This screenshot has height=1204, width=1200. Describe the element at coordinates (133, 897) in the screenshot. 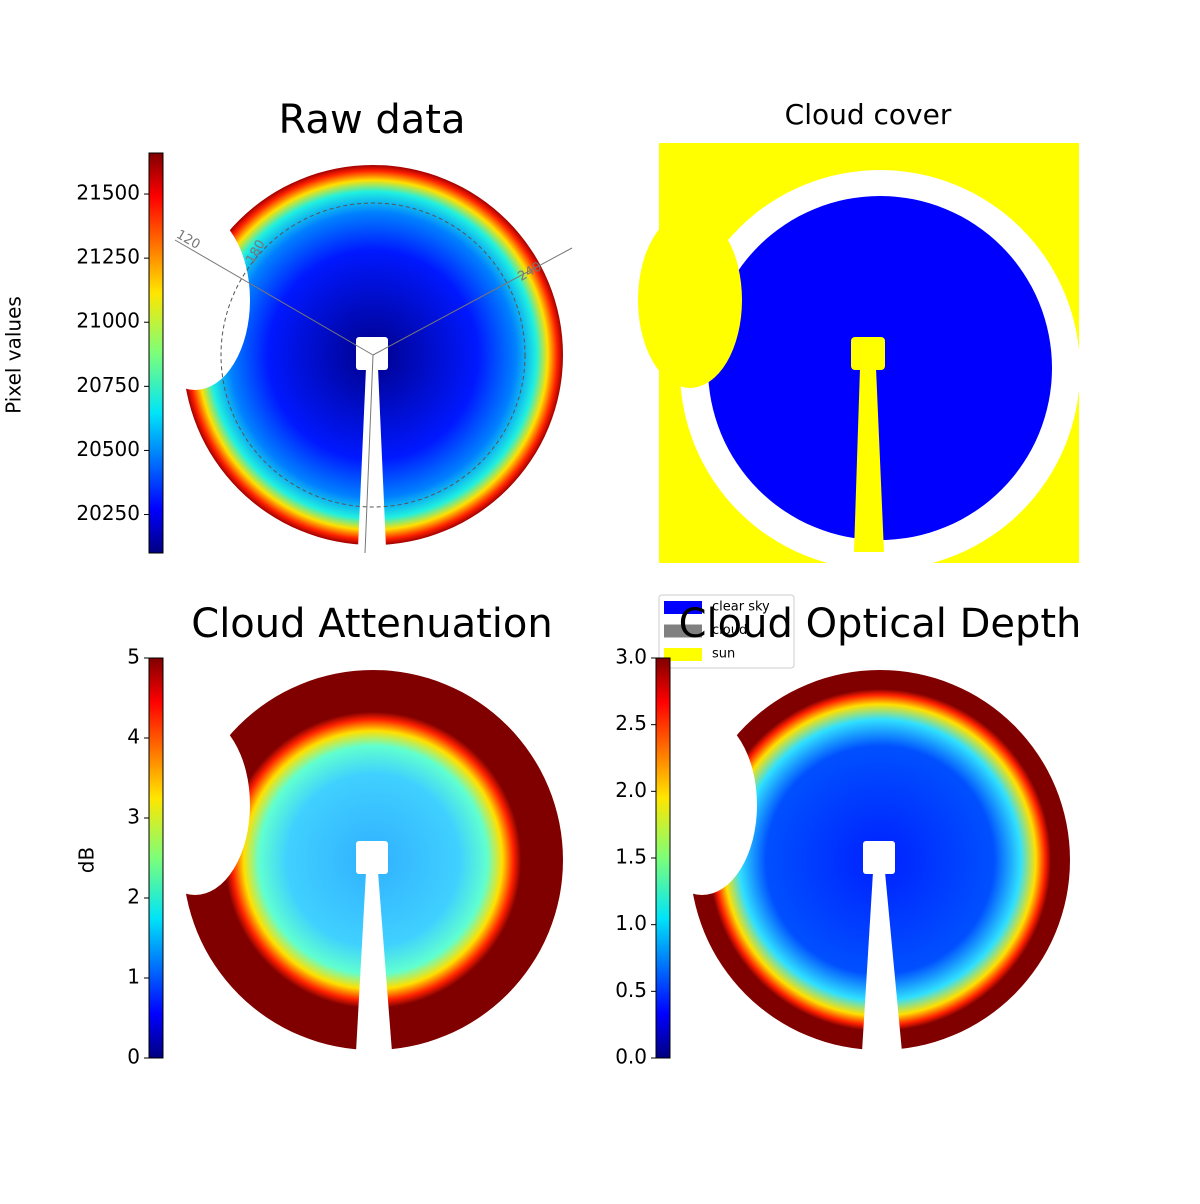

I see `colorbar-tick-label: 2` at that location.